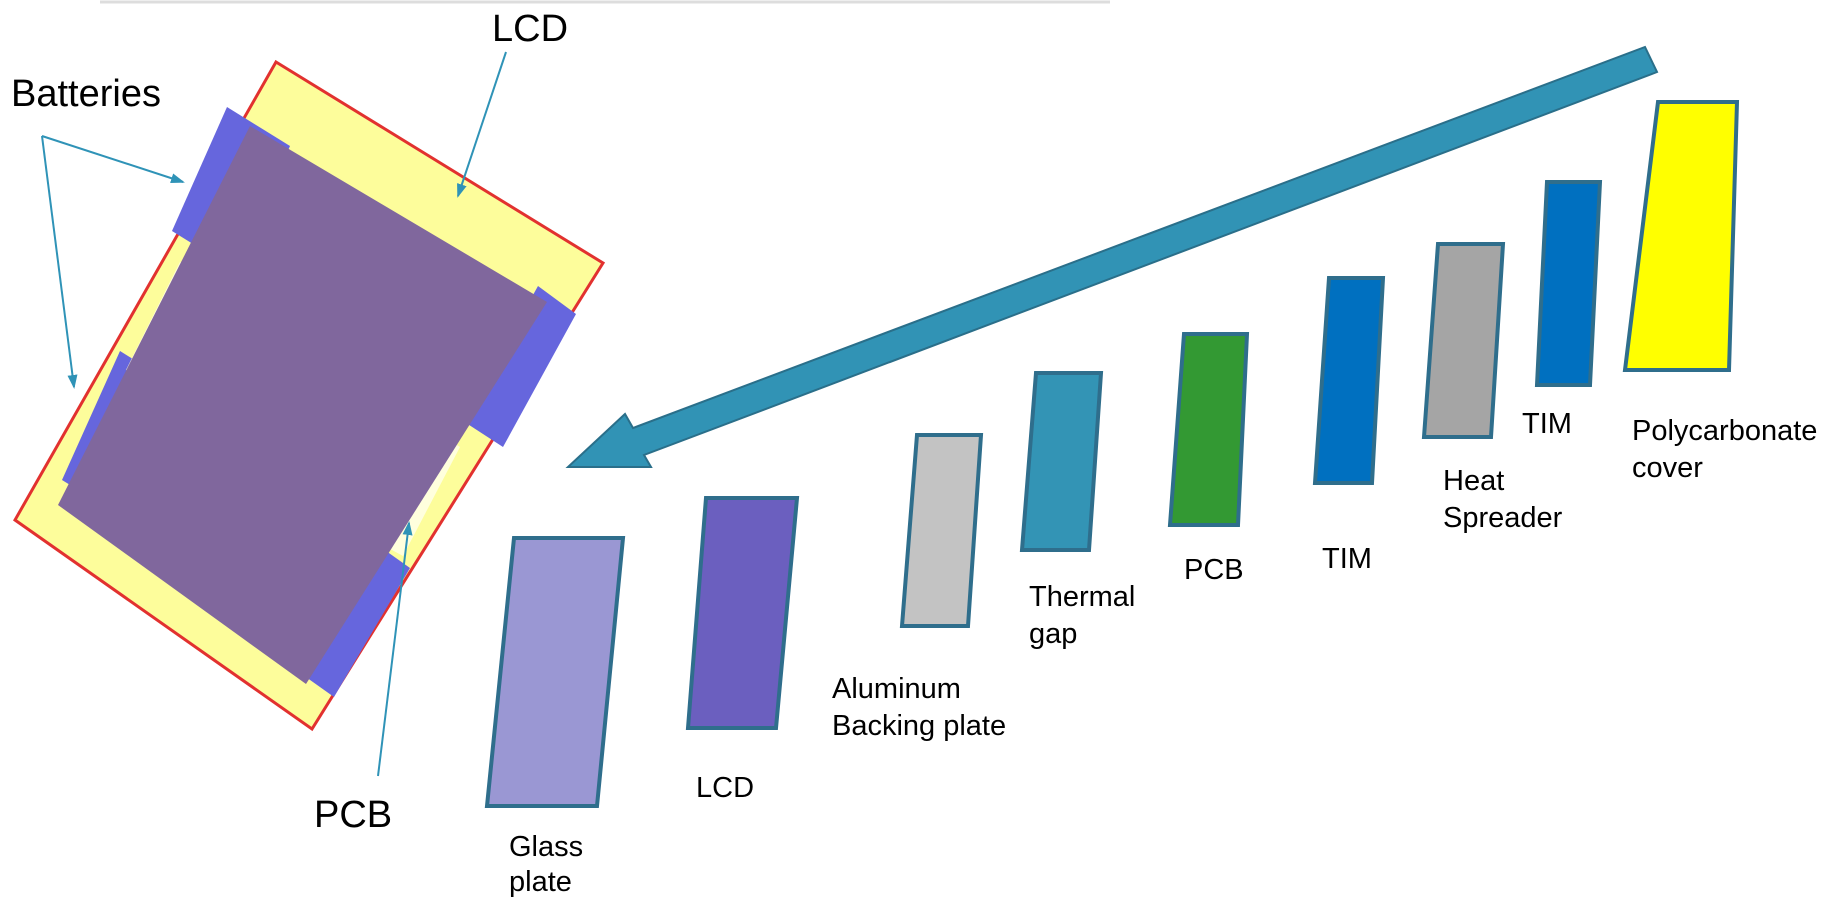 The image size is (1839, 902). Describe the element at coordinates (1214, 570) in the screenshot. I see `label-pcb: PCB` at that location.